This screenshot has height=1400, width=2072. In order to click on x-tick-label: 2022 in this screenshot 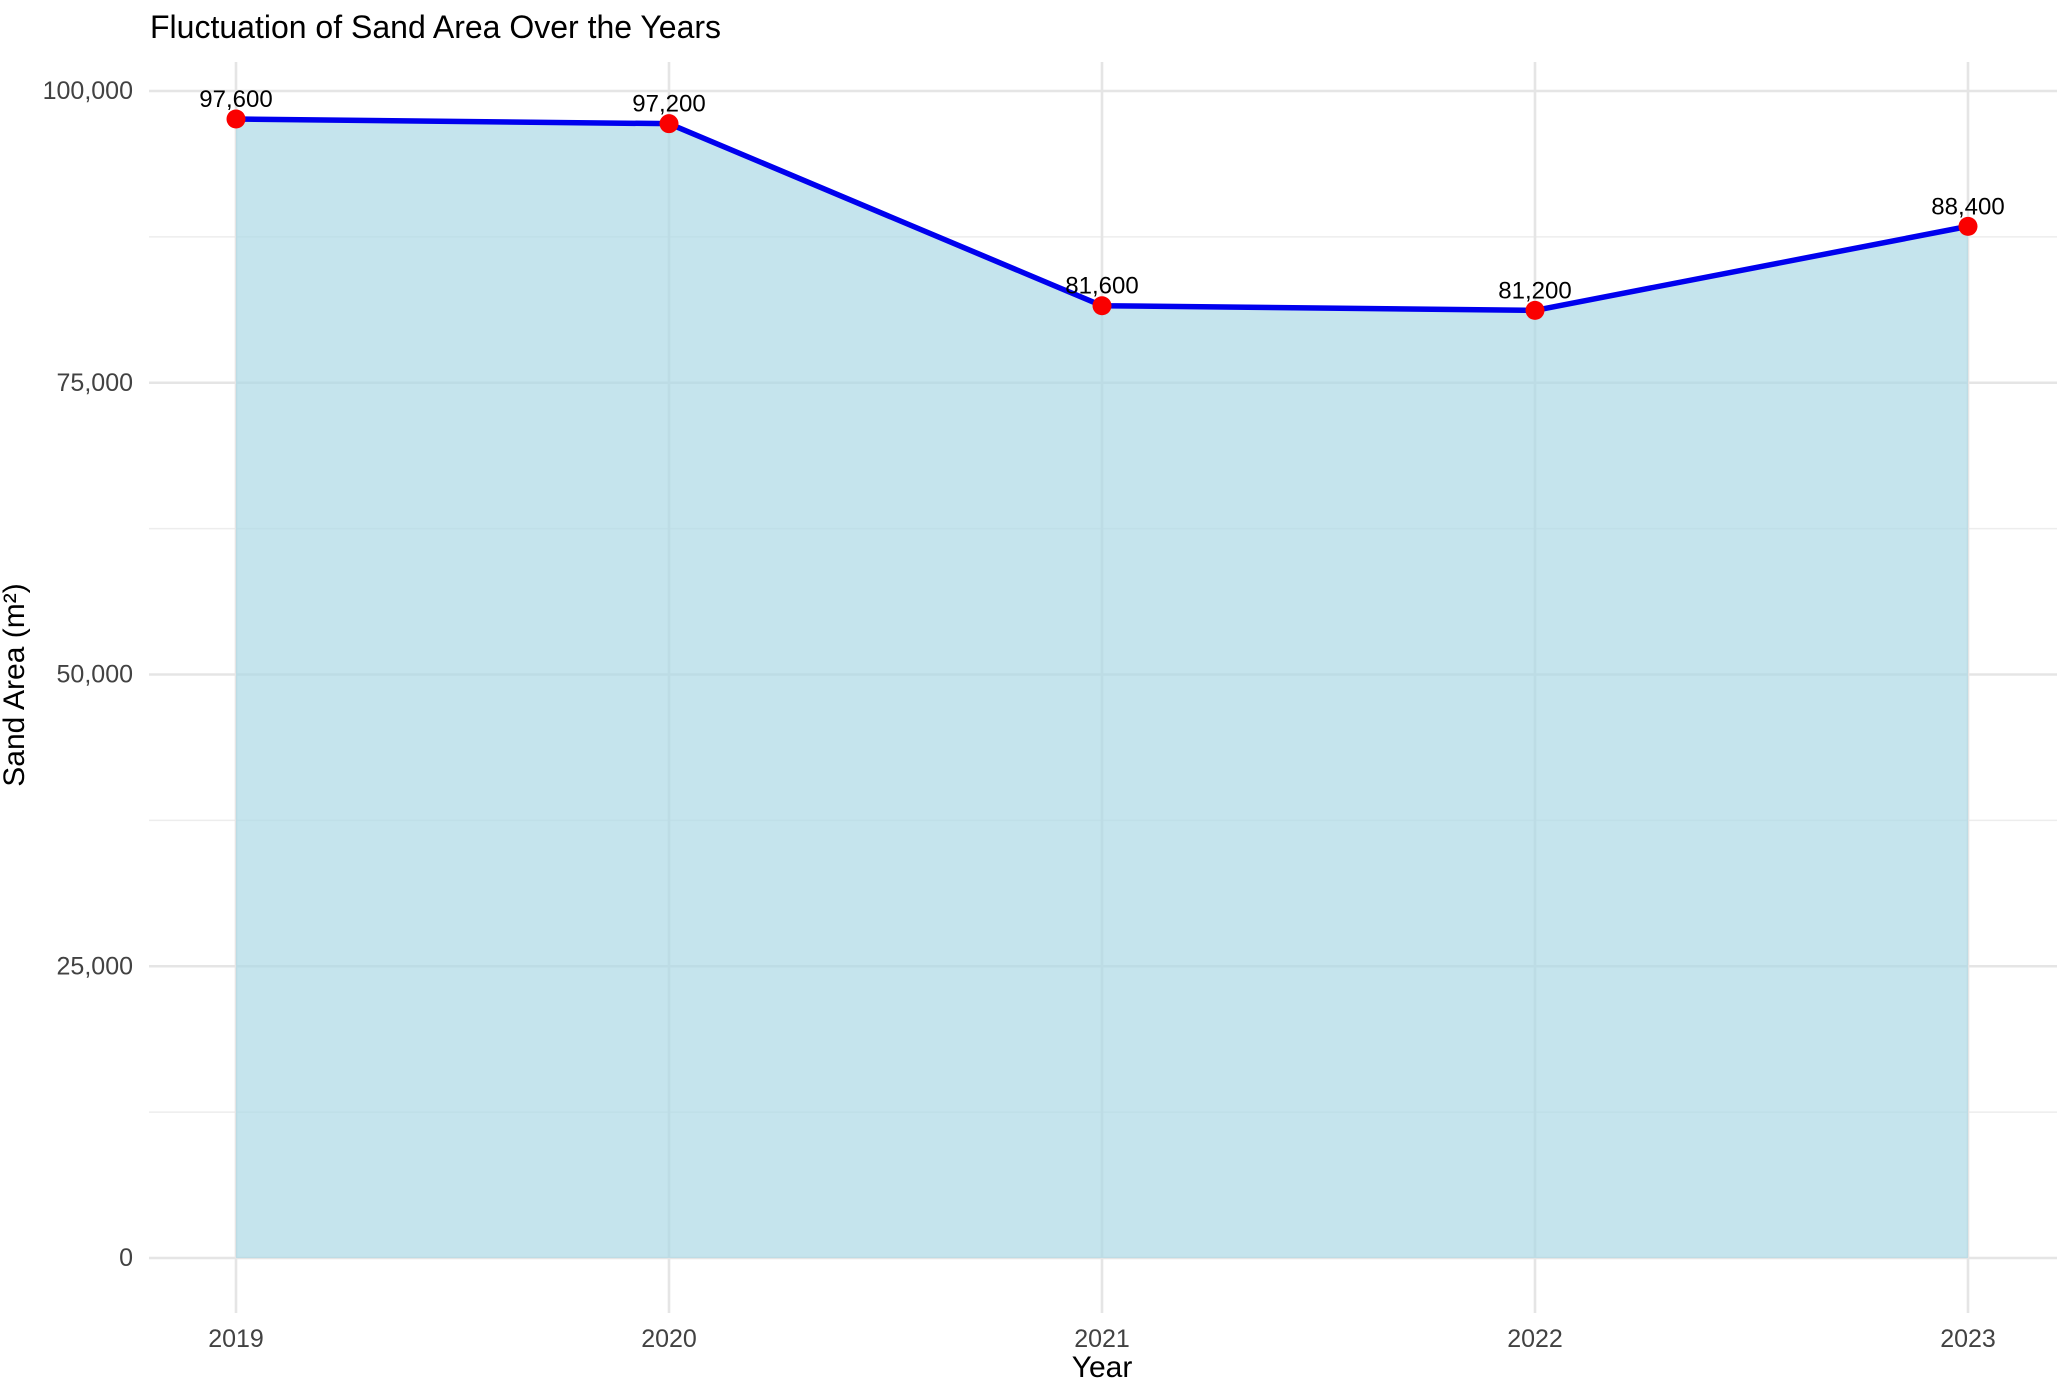, I will do `click(1535, 1339)`.